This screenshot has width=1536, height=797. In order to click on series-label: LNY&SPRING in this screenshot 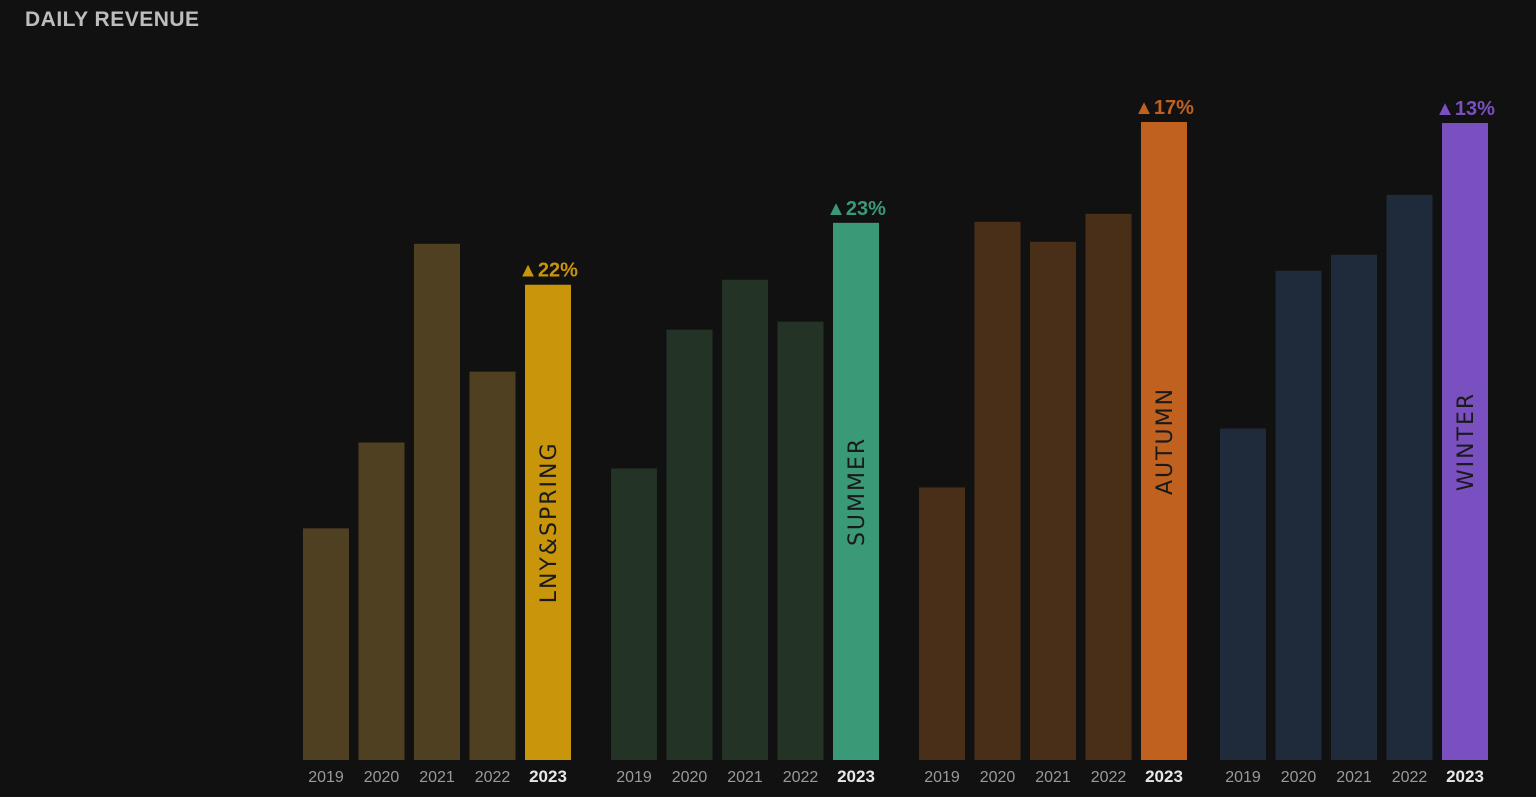, I will do `click(549, 522)`.